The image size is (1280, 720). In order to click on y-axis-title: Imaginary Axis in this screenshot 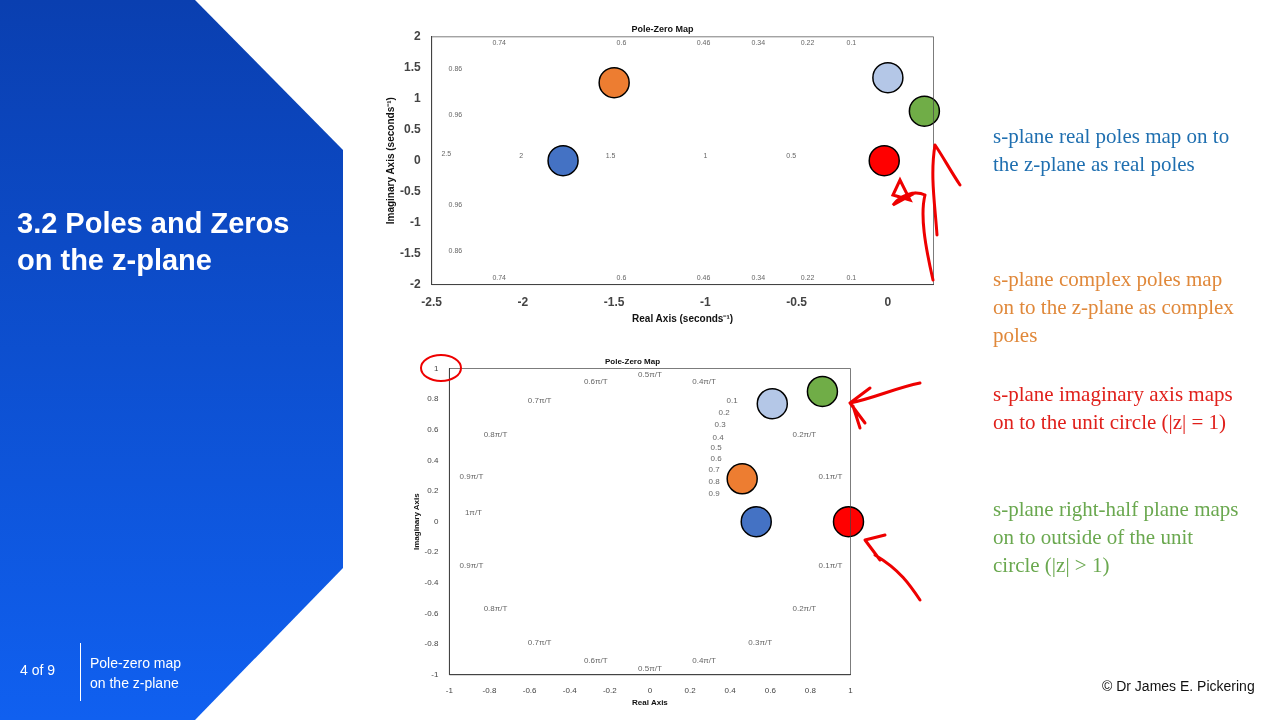, I will do `click(416, 521)`.